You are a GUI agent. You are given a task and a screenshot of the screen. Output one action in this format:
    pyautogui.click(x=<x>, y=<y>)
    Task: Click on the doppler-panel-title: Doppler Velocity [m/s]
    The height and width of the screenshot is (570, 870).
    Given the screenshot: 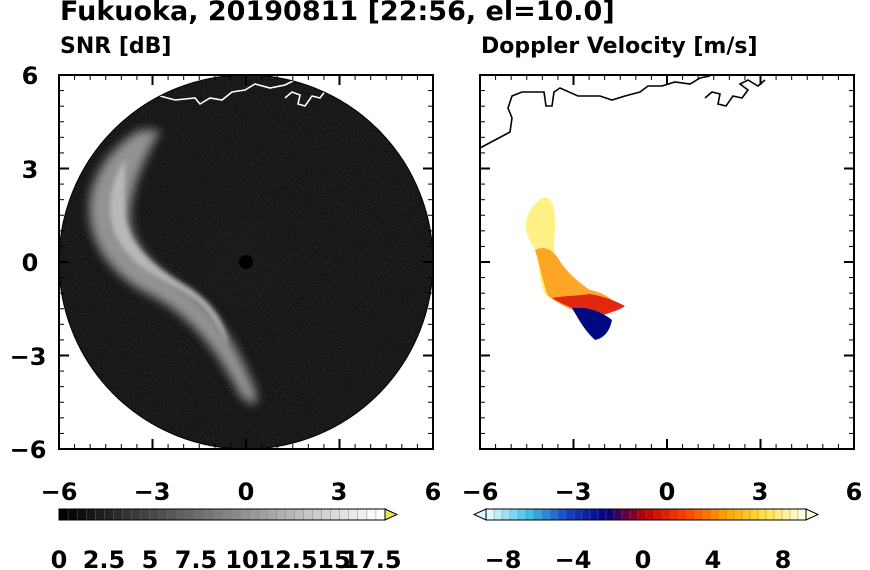 What is the action you would take?
    pyautogui.click(x=619, y=46)
    